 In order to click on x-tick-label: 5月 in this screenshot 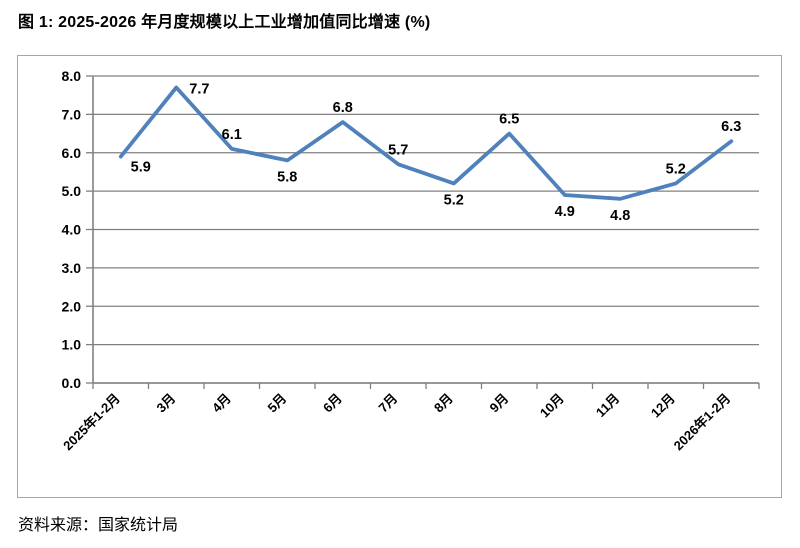, I will do `click(276, 403)`.